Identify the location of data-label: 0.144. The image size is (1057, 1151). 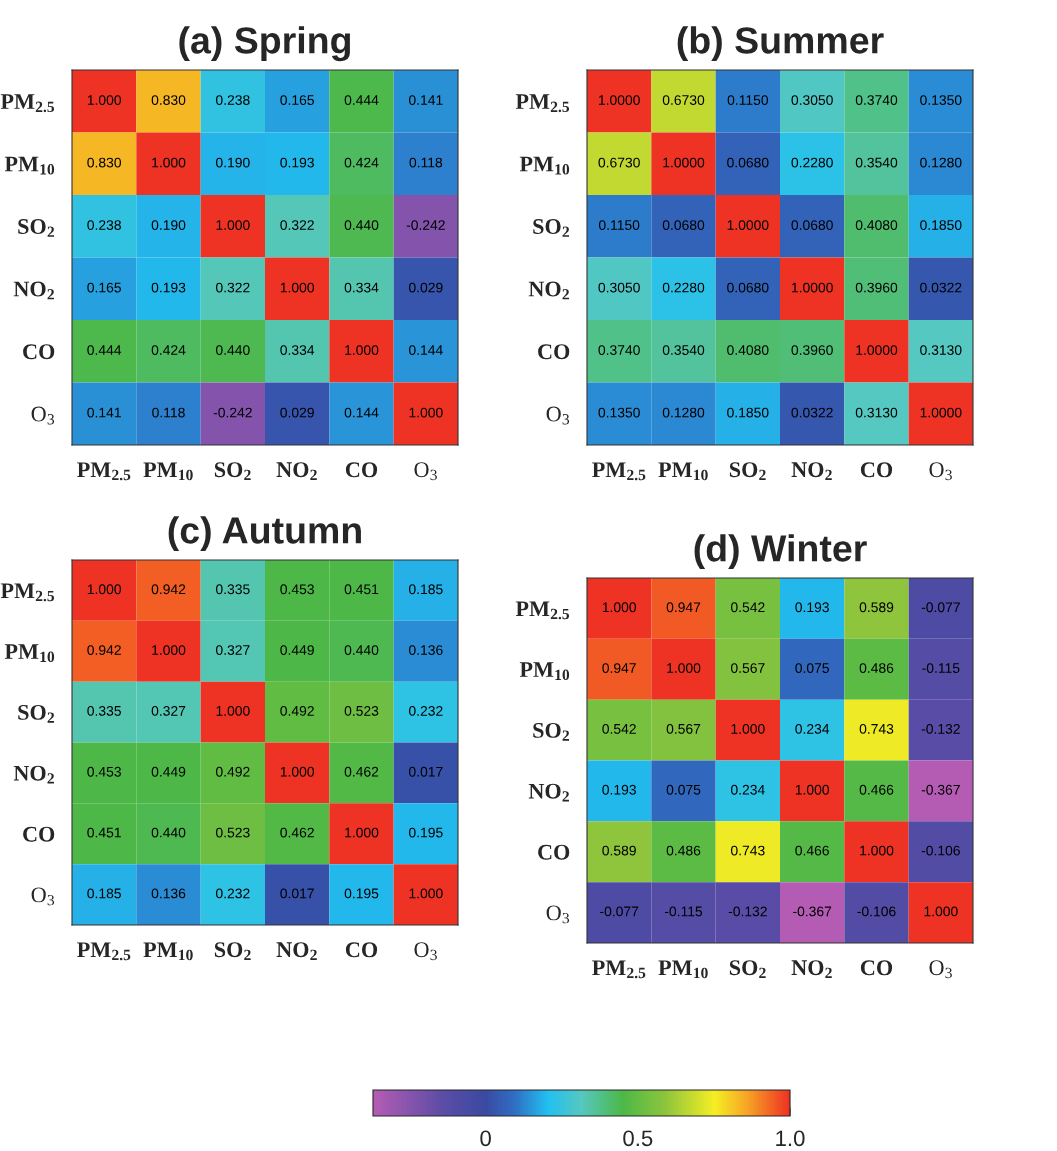
(426, 350).